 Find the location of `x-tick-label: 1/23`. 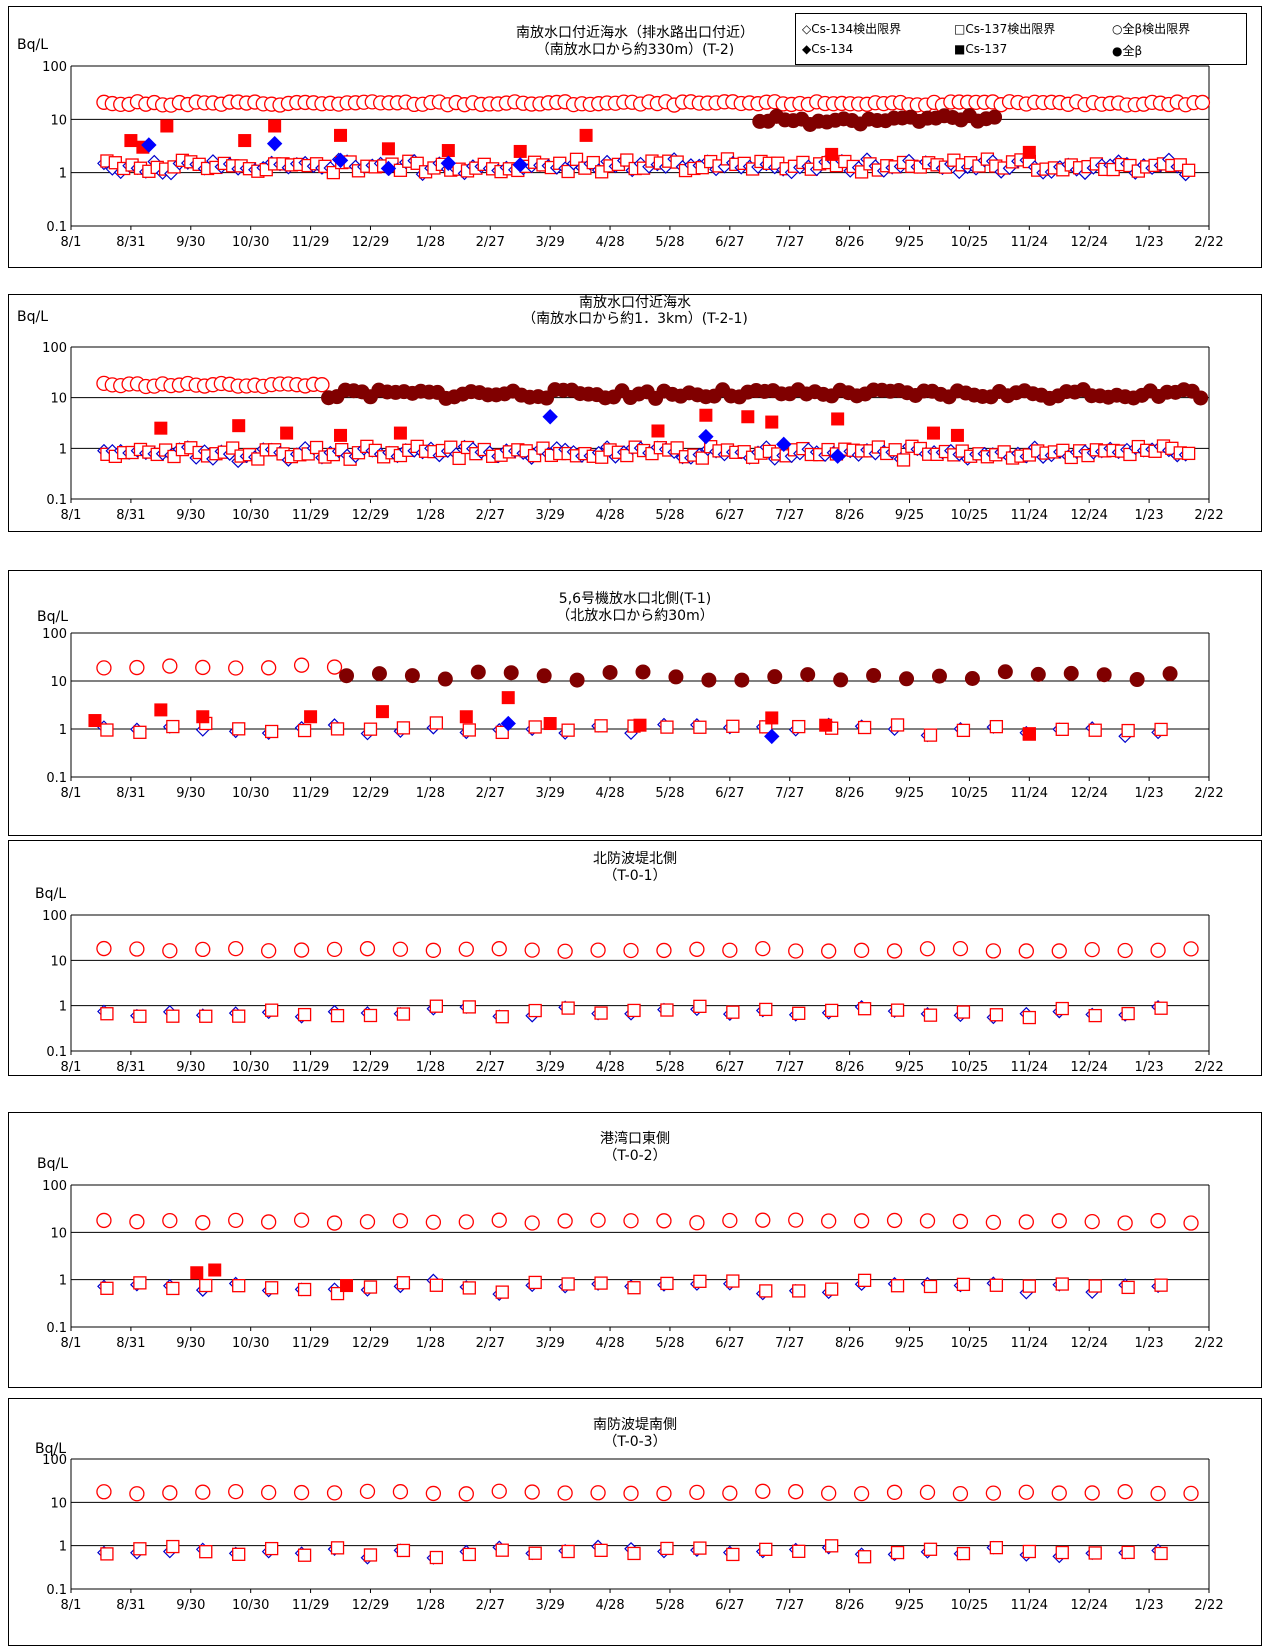

x-tick-label: 1/23 is located at coordinates (1149, 1067).